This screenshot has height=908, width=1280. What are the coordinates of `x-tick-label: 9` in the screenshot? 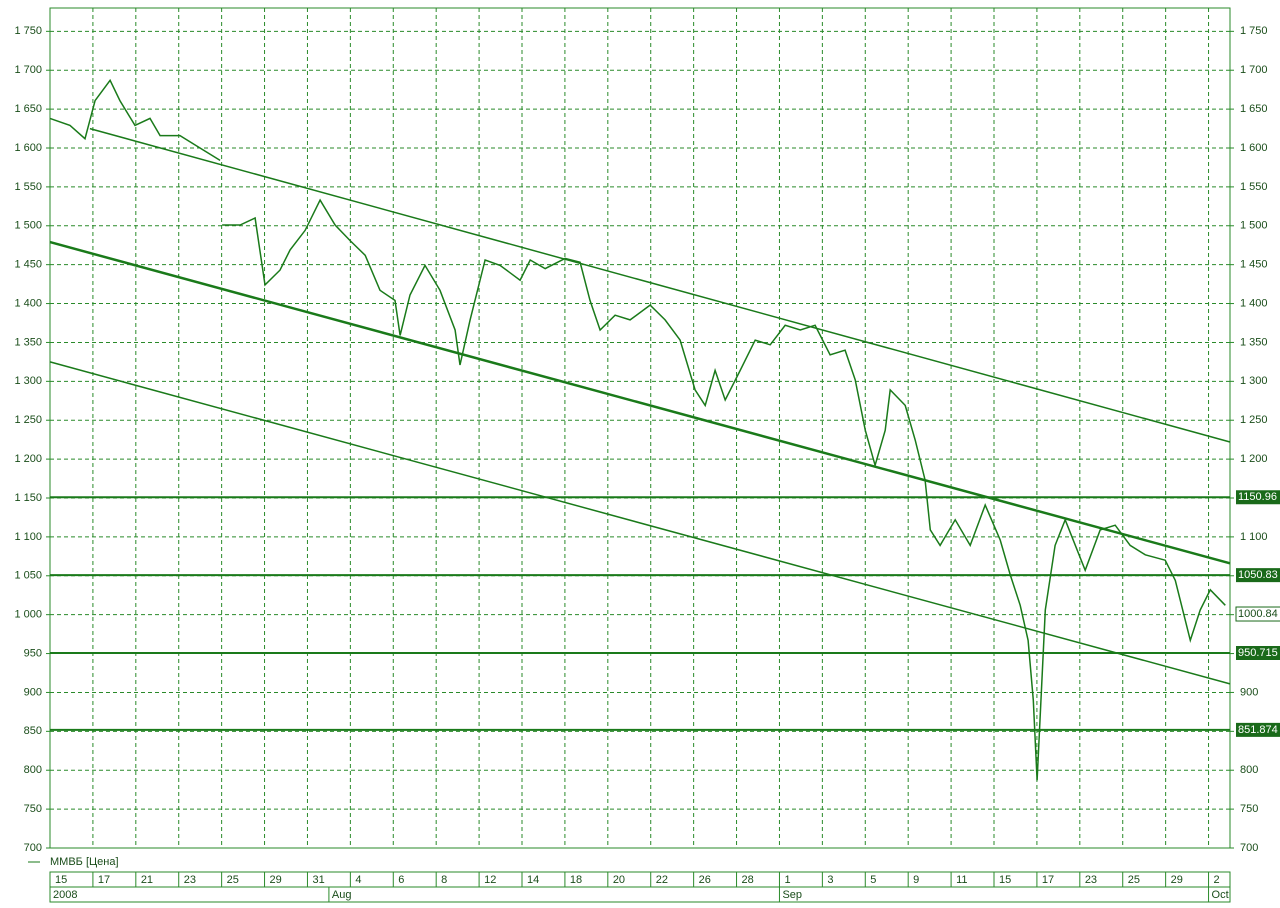 It's located at (916, 880).